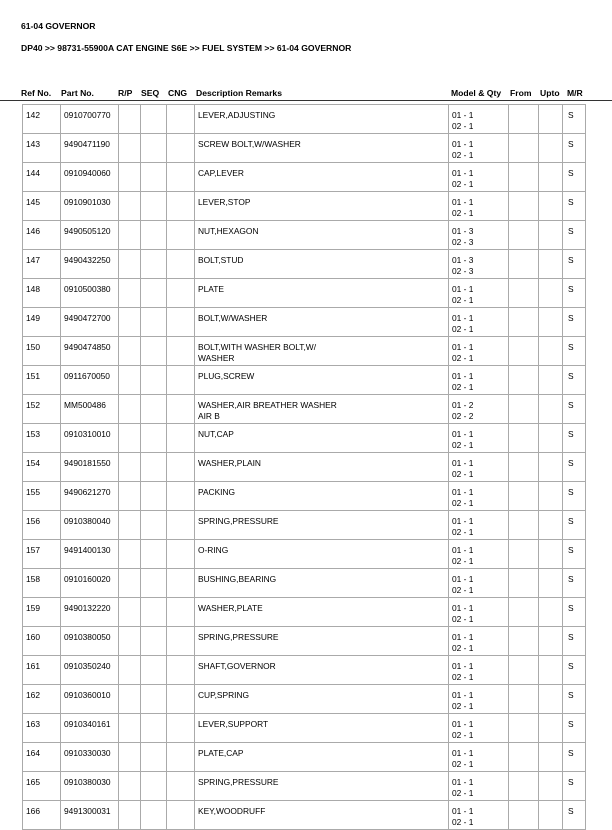  What do you see at coordinates (41, 322) in the screenshot?
I see `ref-cell: 149` at bounding box center [41, 322].